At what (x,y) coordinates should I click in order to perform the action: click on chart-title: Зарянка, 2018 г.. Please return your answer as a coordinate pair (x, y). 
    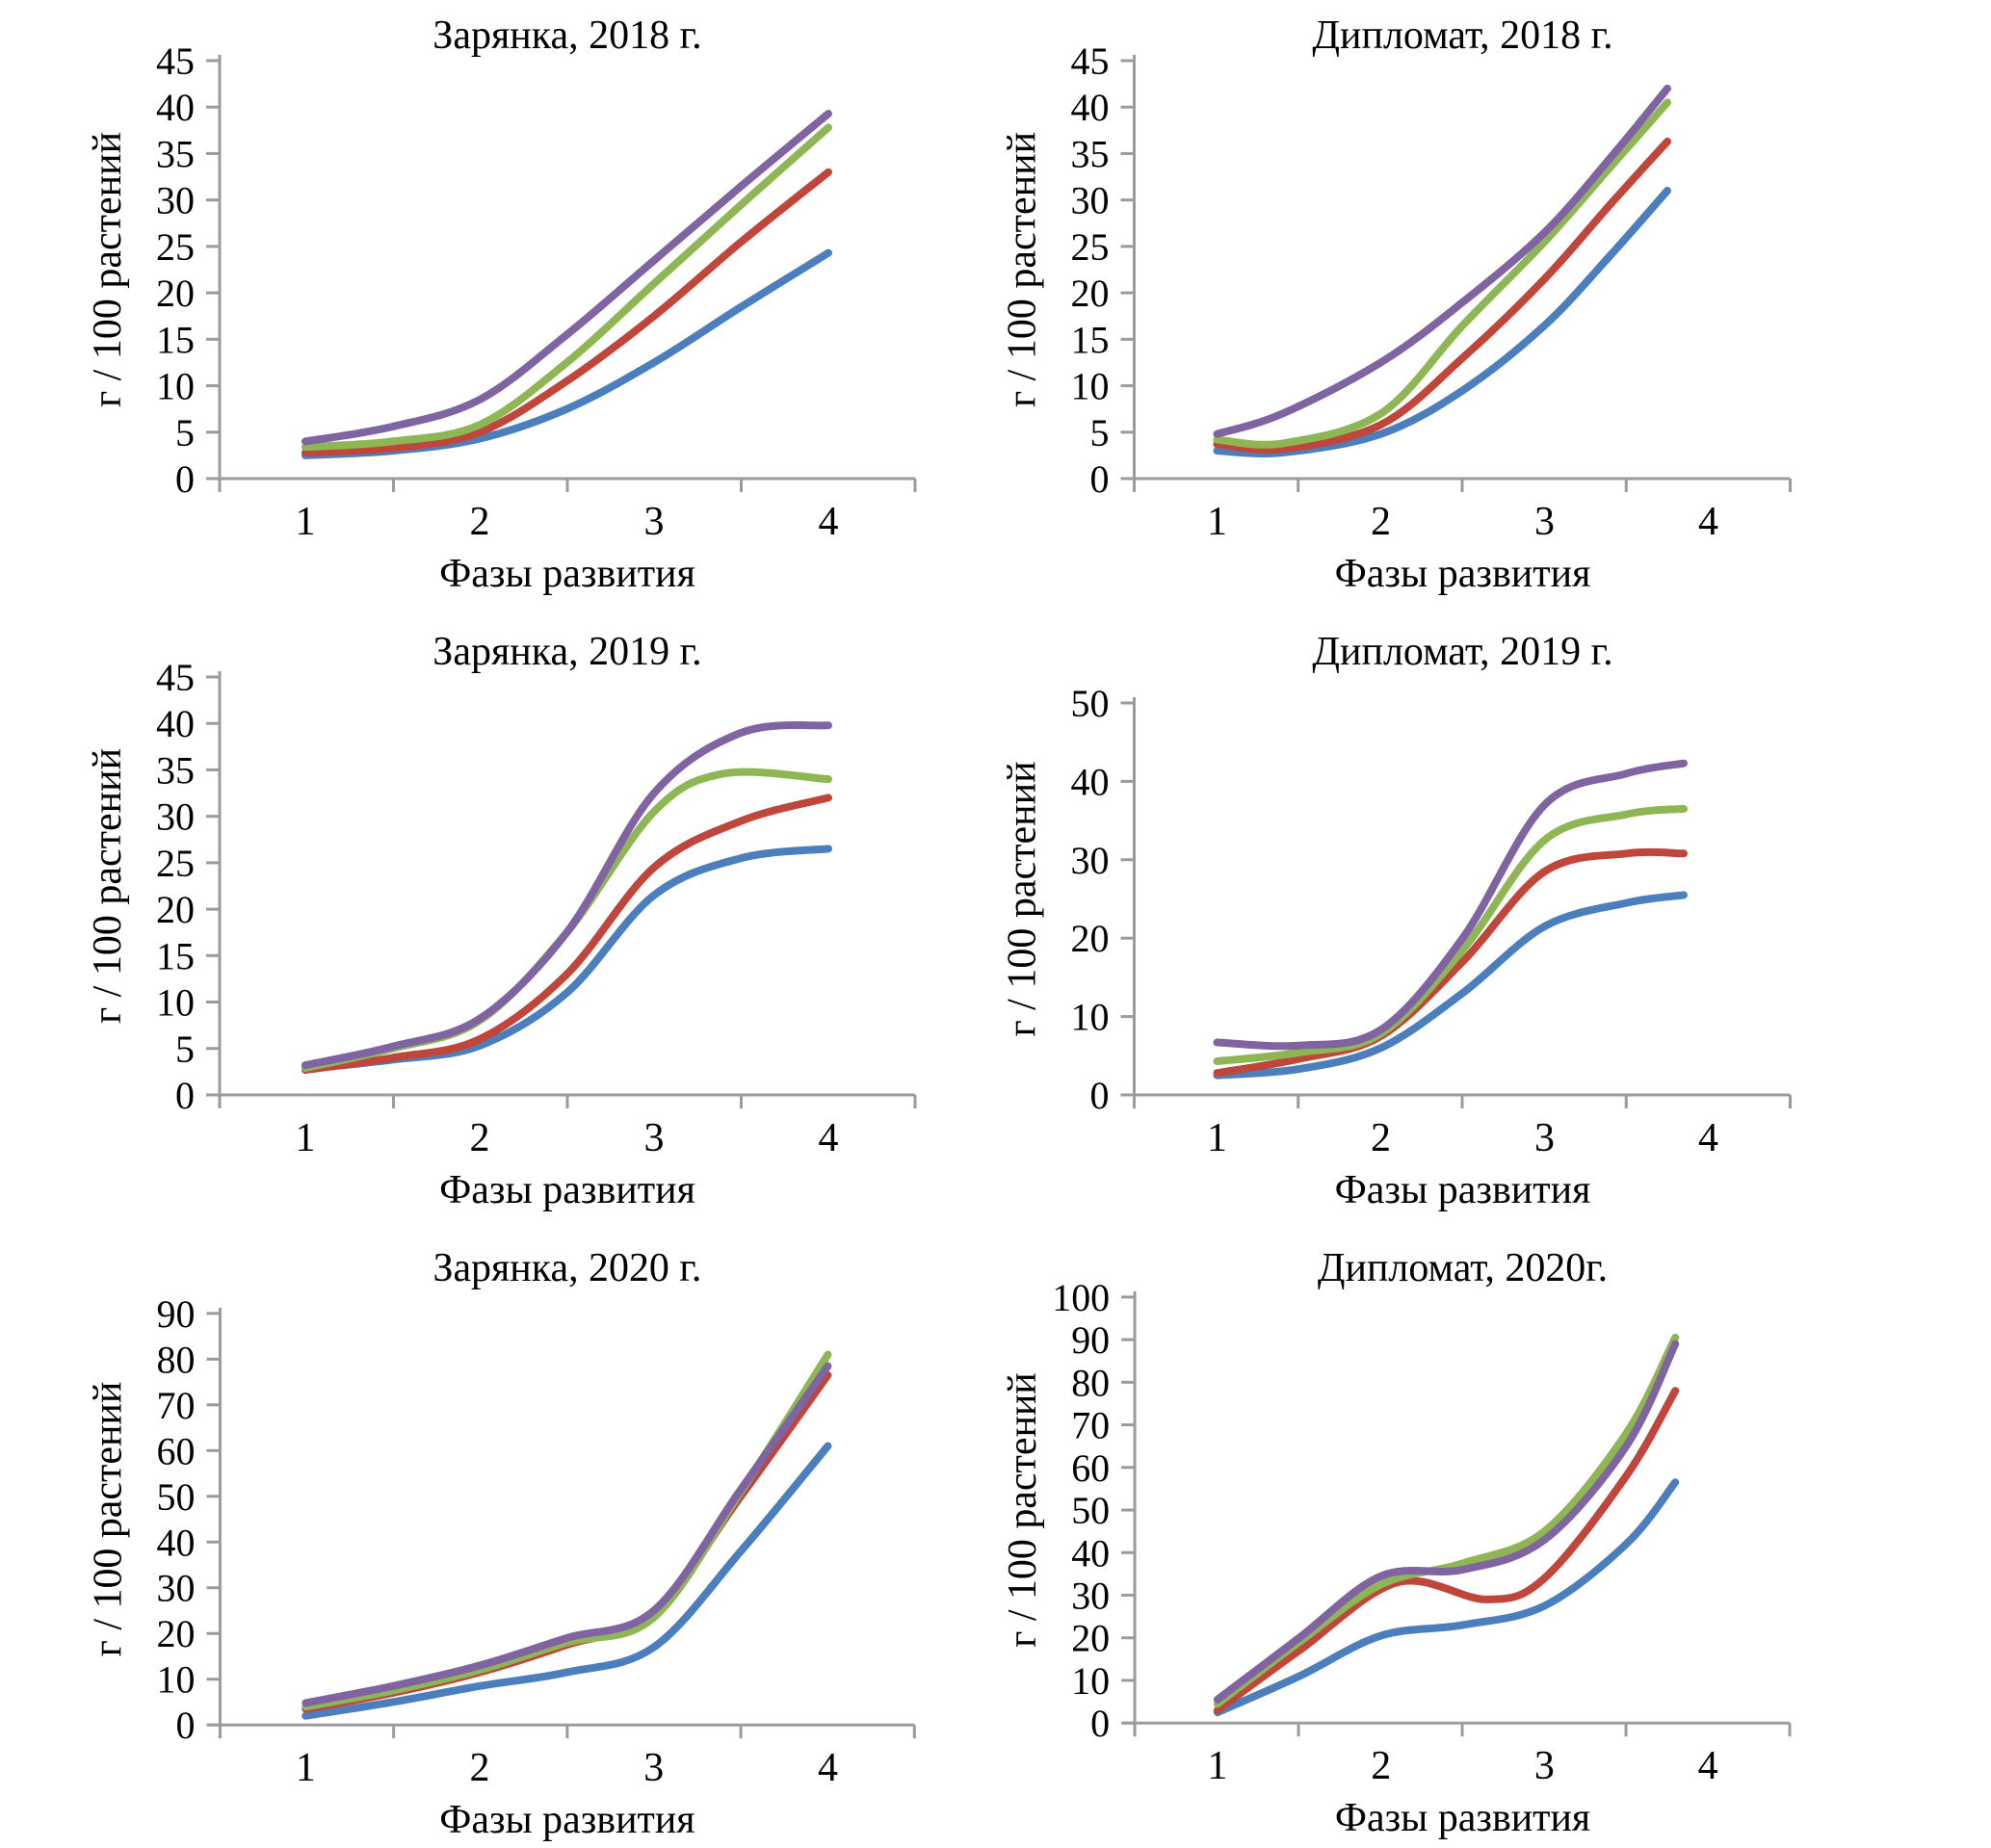
    Looking at the image, I should click on (566, 35).